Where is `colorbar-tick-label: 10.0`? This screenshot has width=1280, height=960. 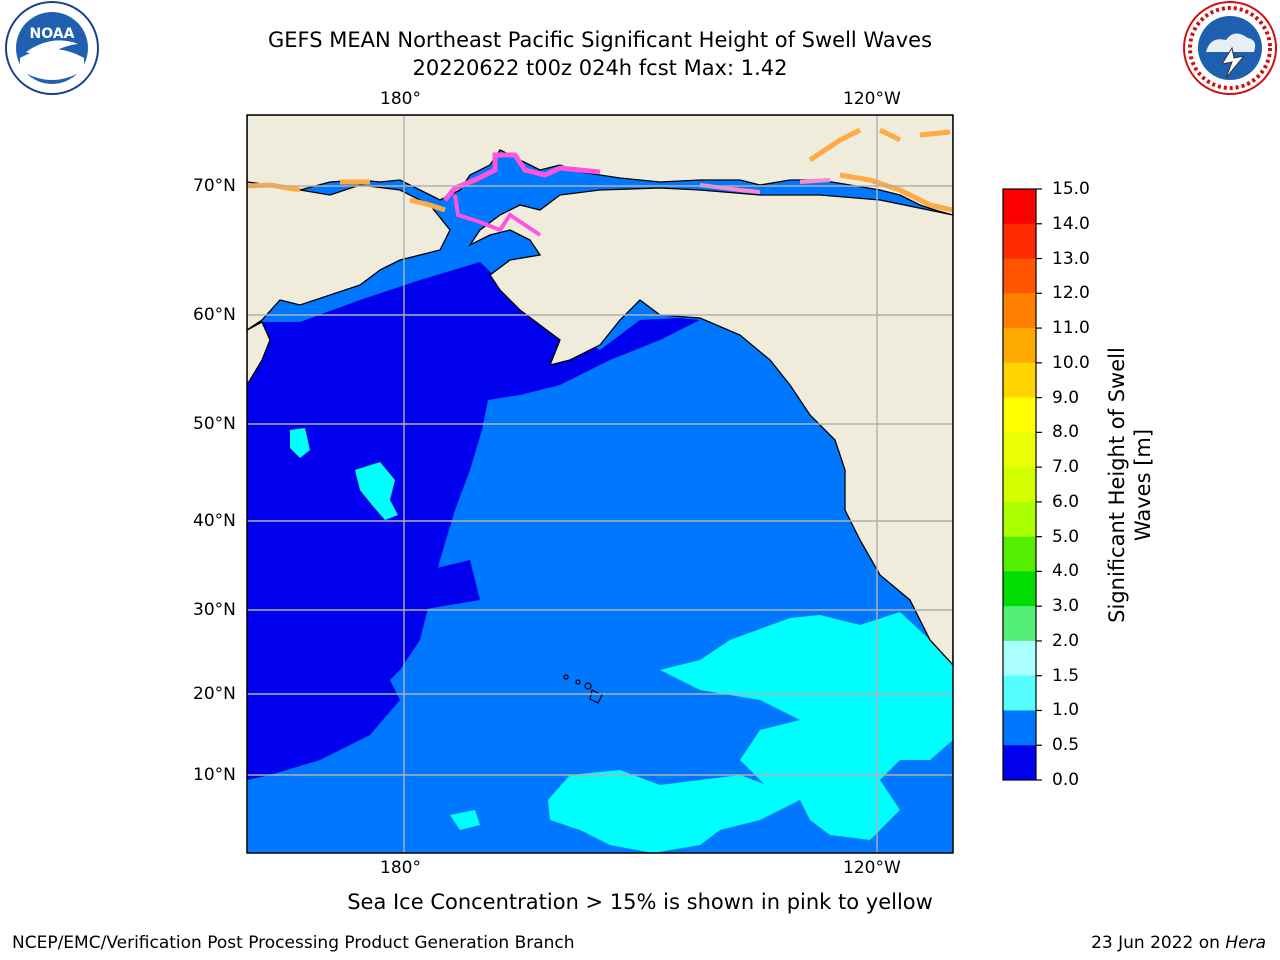 colorbar-tick-label: 10.0 is located at coordinates (1071, 362).